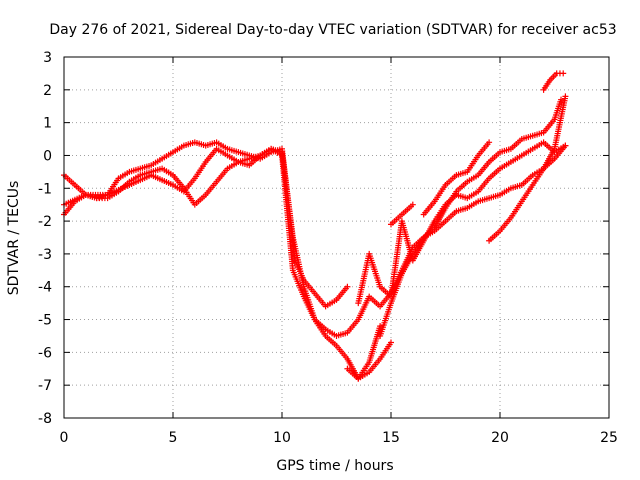 Image resolution: width=640 pixels, height=480 pixels. What do you see at coordinates (45, 288) in the screenshot?
I see `y-tick-label: -4` at bounding box center [45, 288].